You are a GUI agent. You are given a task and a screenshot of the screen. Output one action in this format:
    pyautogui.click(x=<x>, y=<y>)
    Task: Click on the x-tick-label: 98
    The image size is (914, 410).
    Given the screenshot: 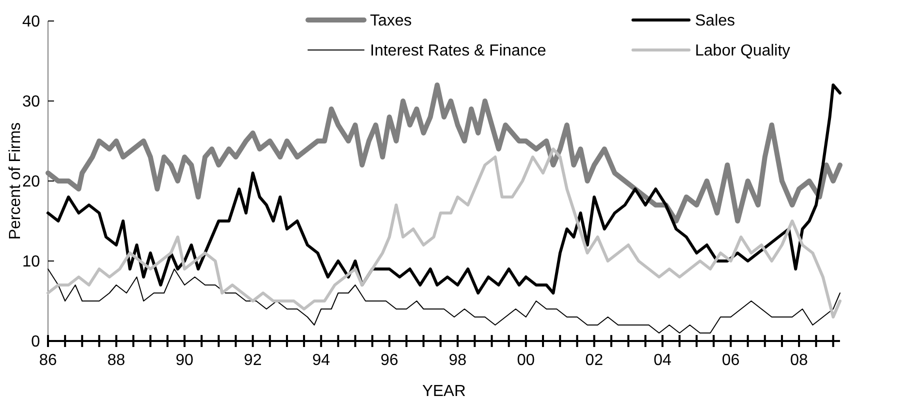 What is the action you would take?
    pyautogui.click(x=457, y=360)
    